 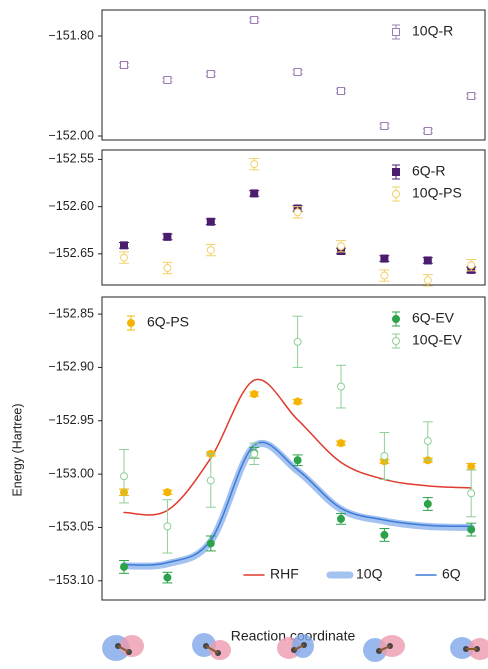 I want to click on y-tick-label: −152.55, so click(x=71, y=159).